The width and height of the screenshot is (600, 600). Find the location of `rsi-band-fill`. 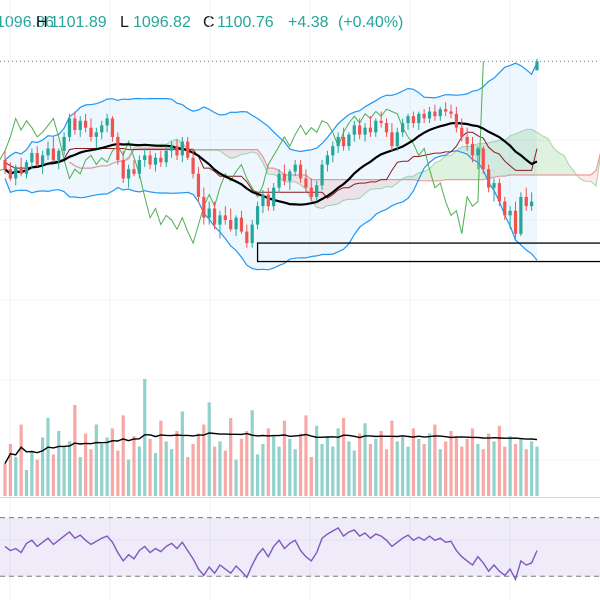

rsi-band-fill is located at coordinates (300, 547).